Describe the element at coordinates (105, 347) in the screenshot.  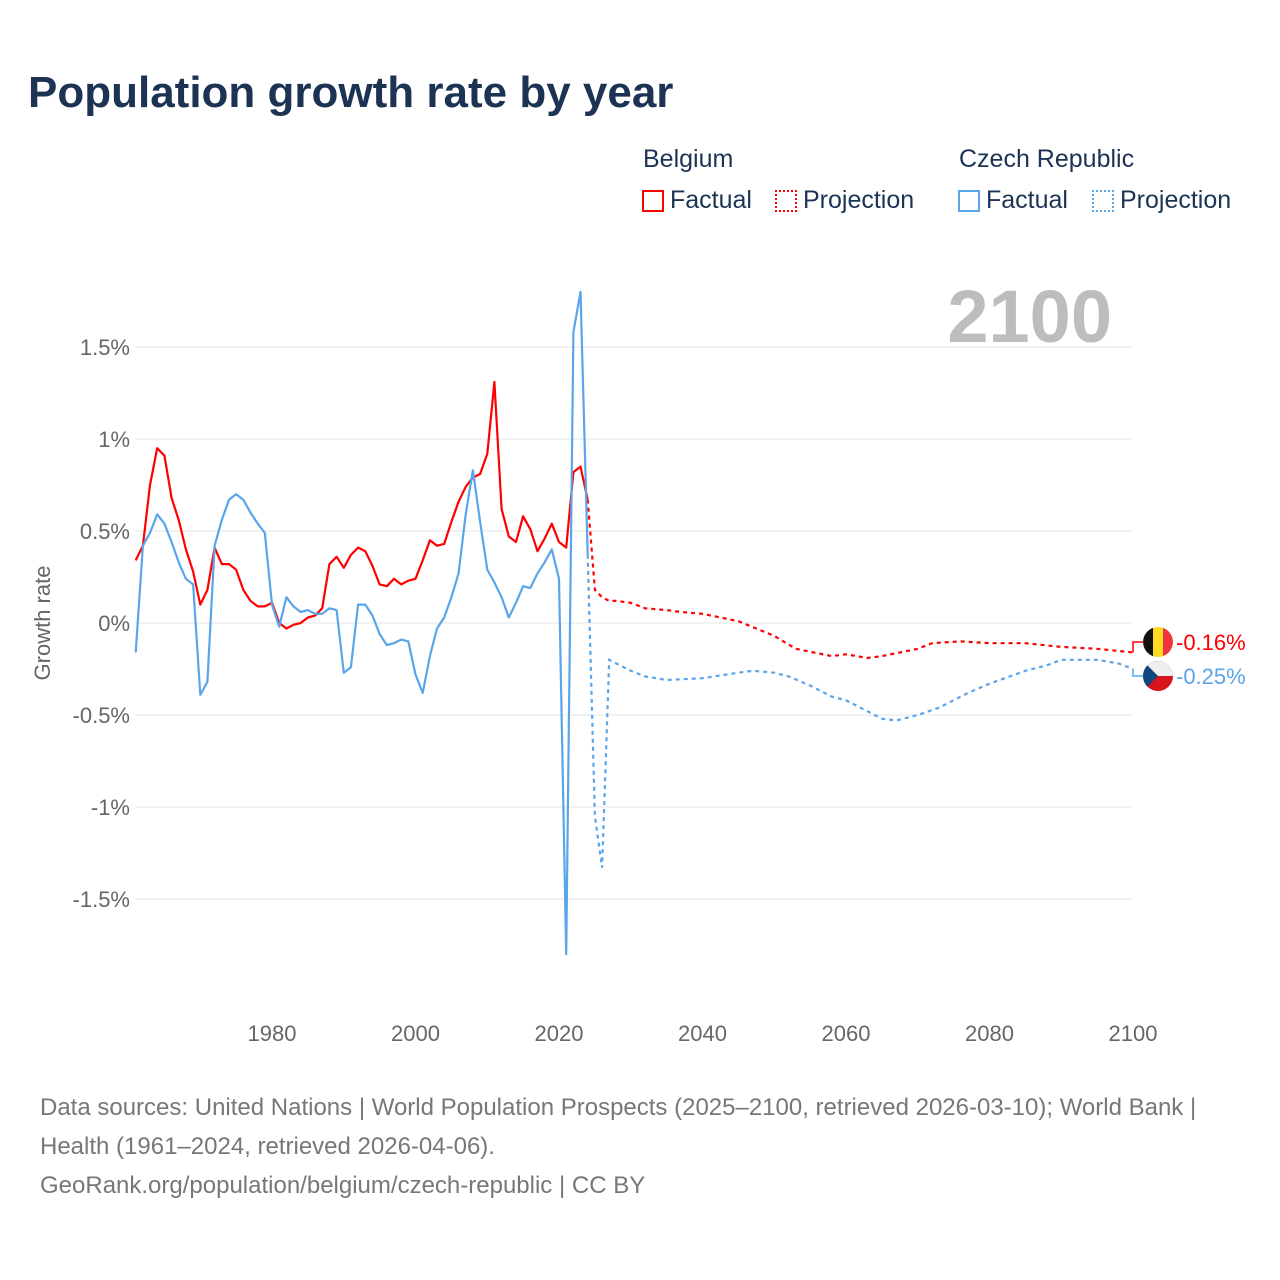
I see `y-tick-label: 1.5%` at that location.